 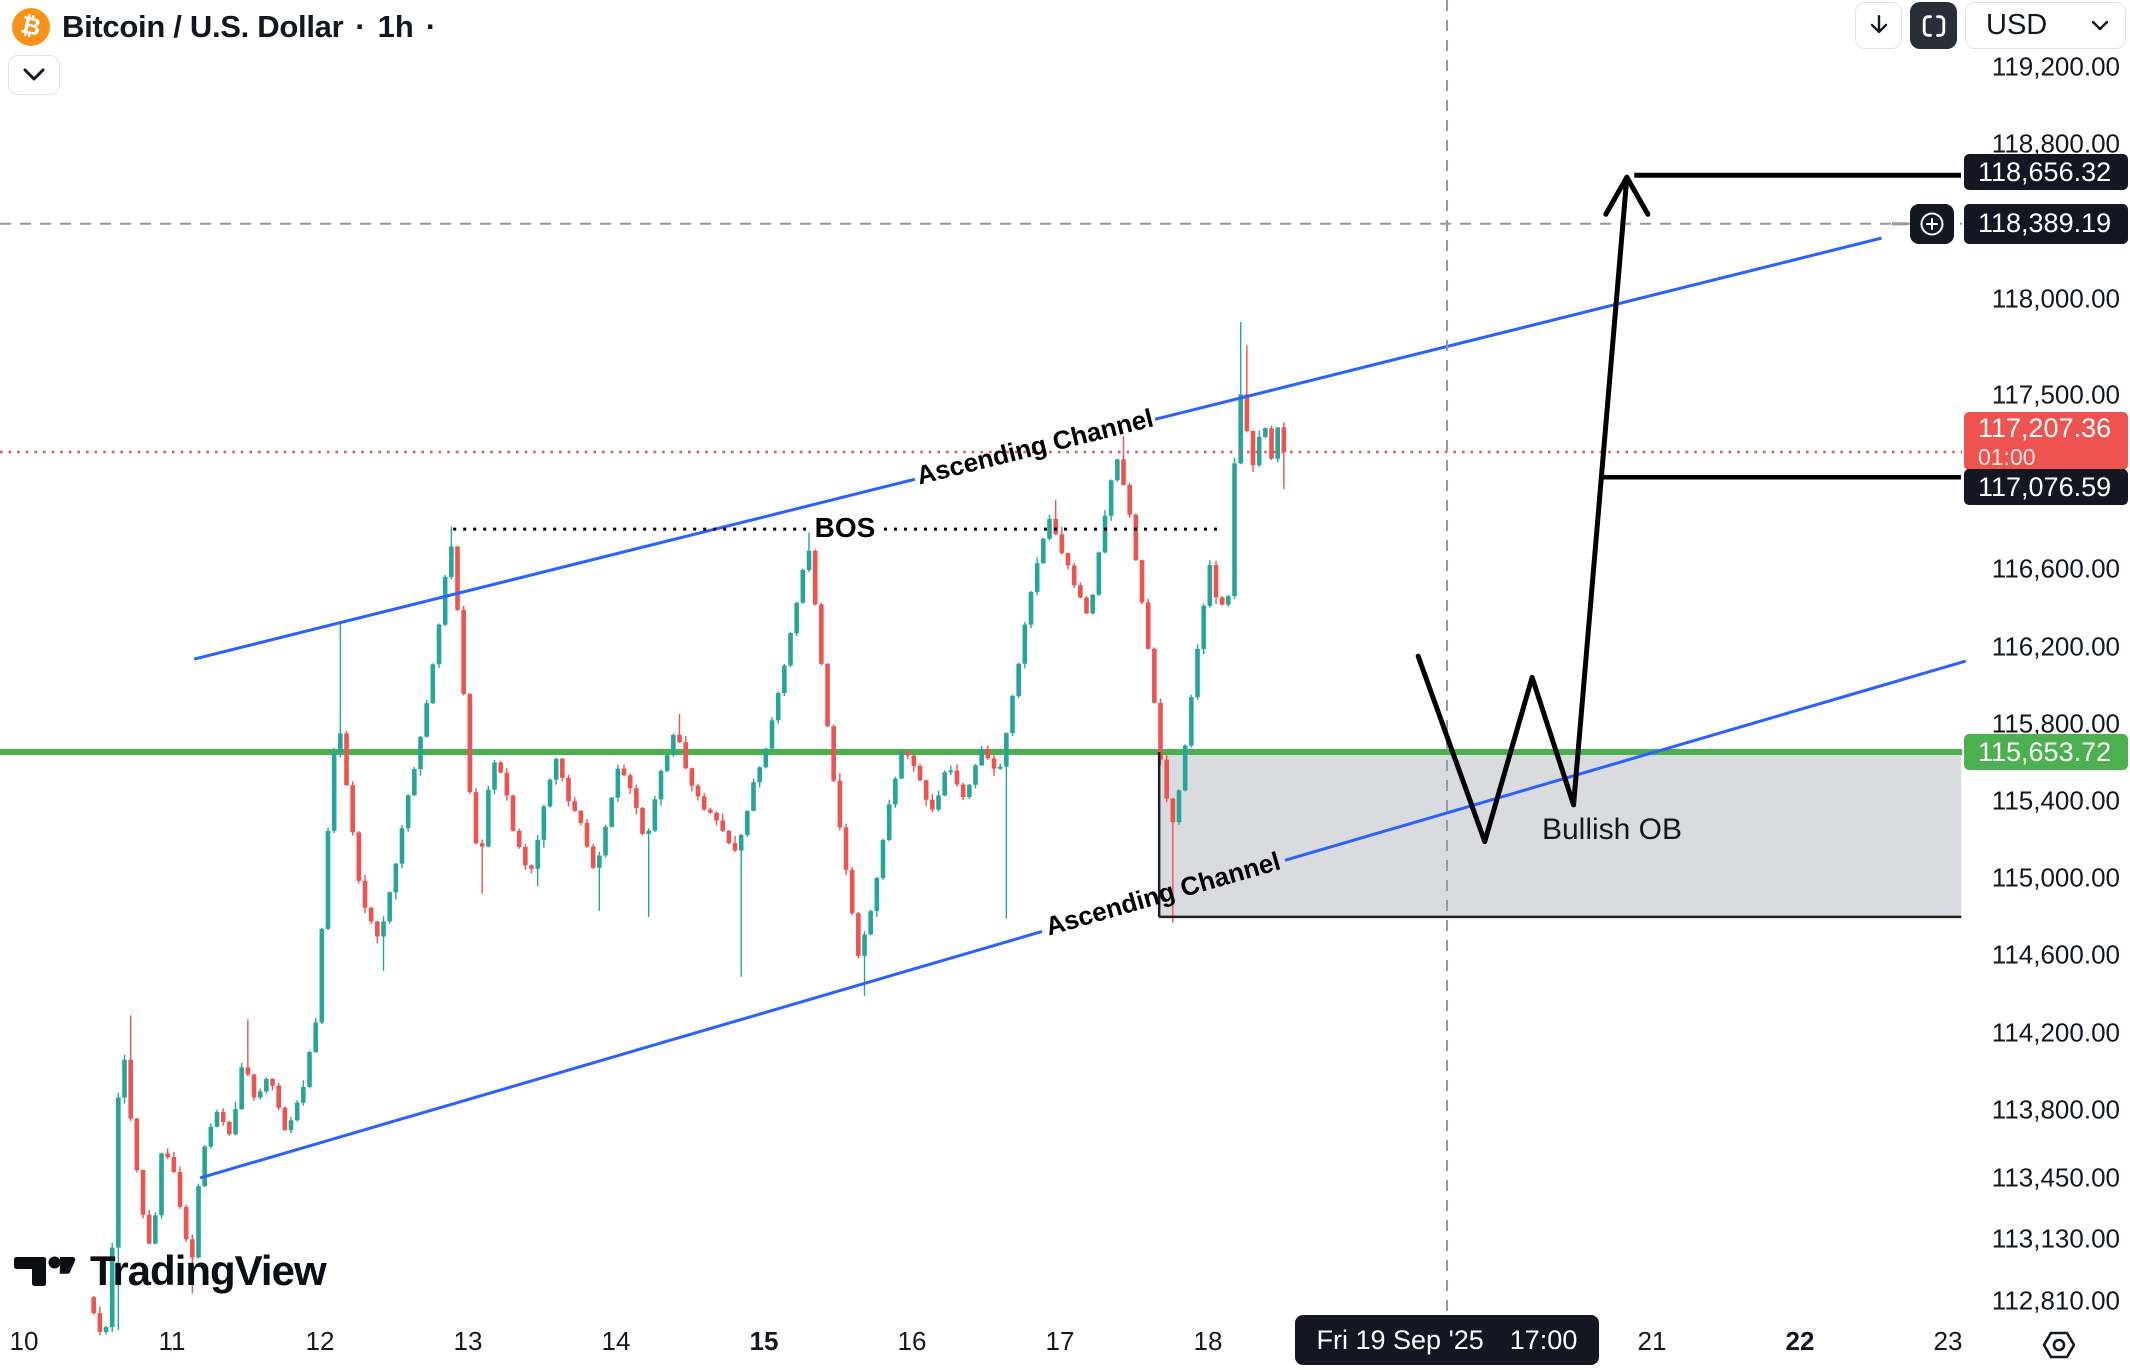 What do you see at coordinates (2055, 298) in the screenshot?
I see `price-tick: 118,000.00` at bounding box center [2055, 298].